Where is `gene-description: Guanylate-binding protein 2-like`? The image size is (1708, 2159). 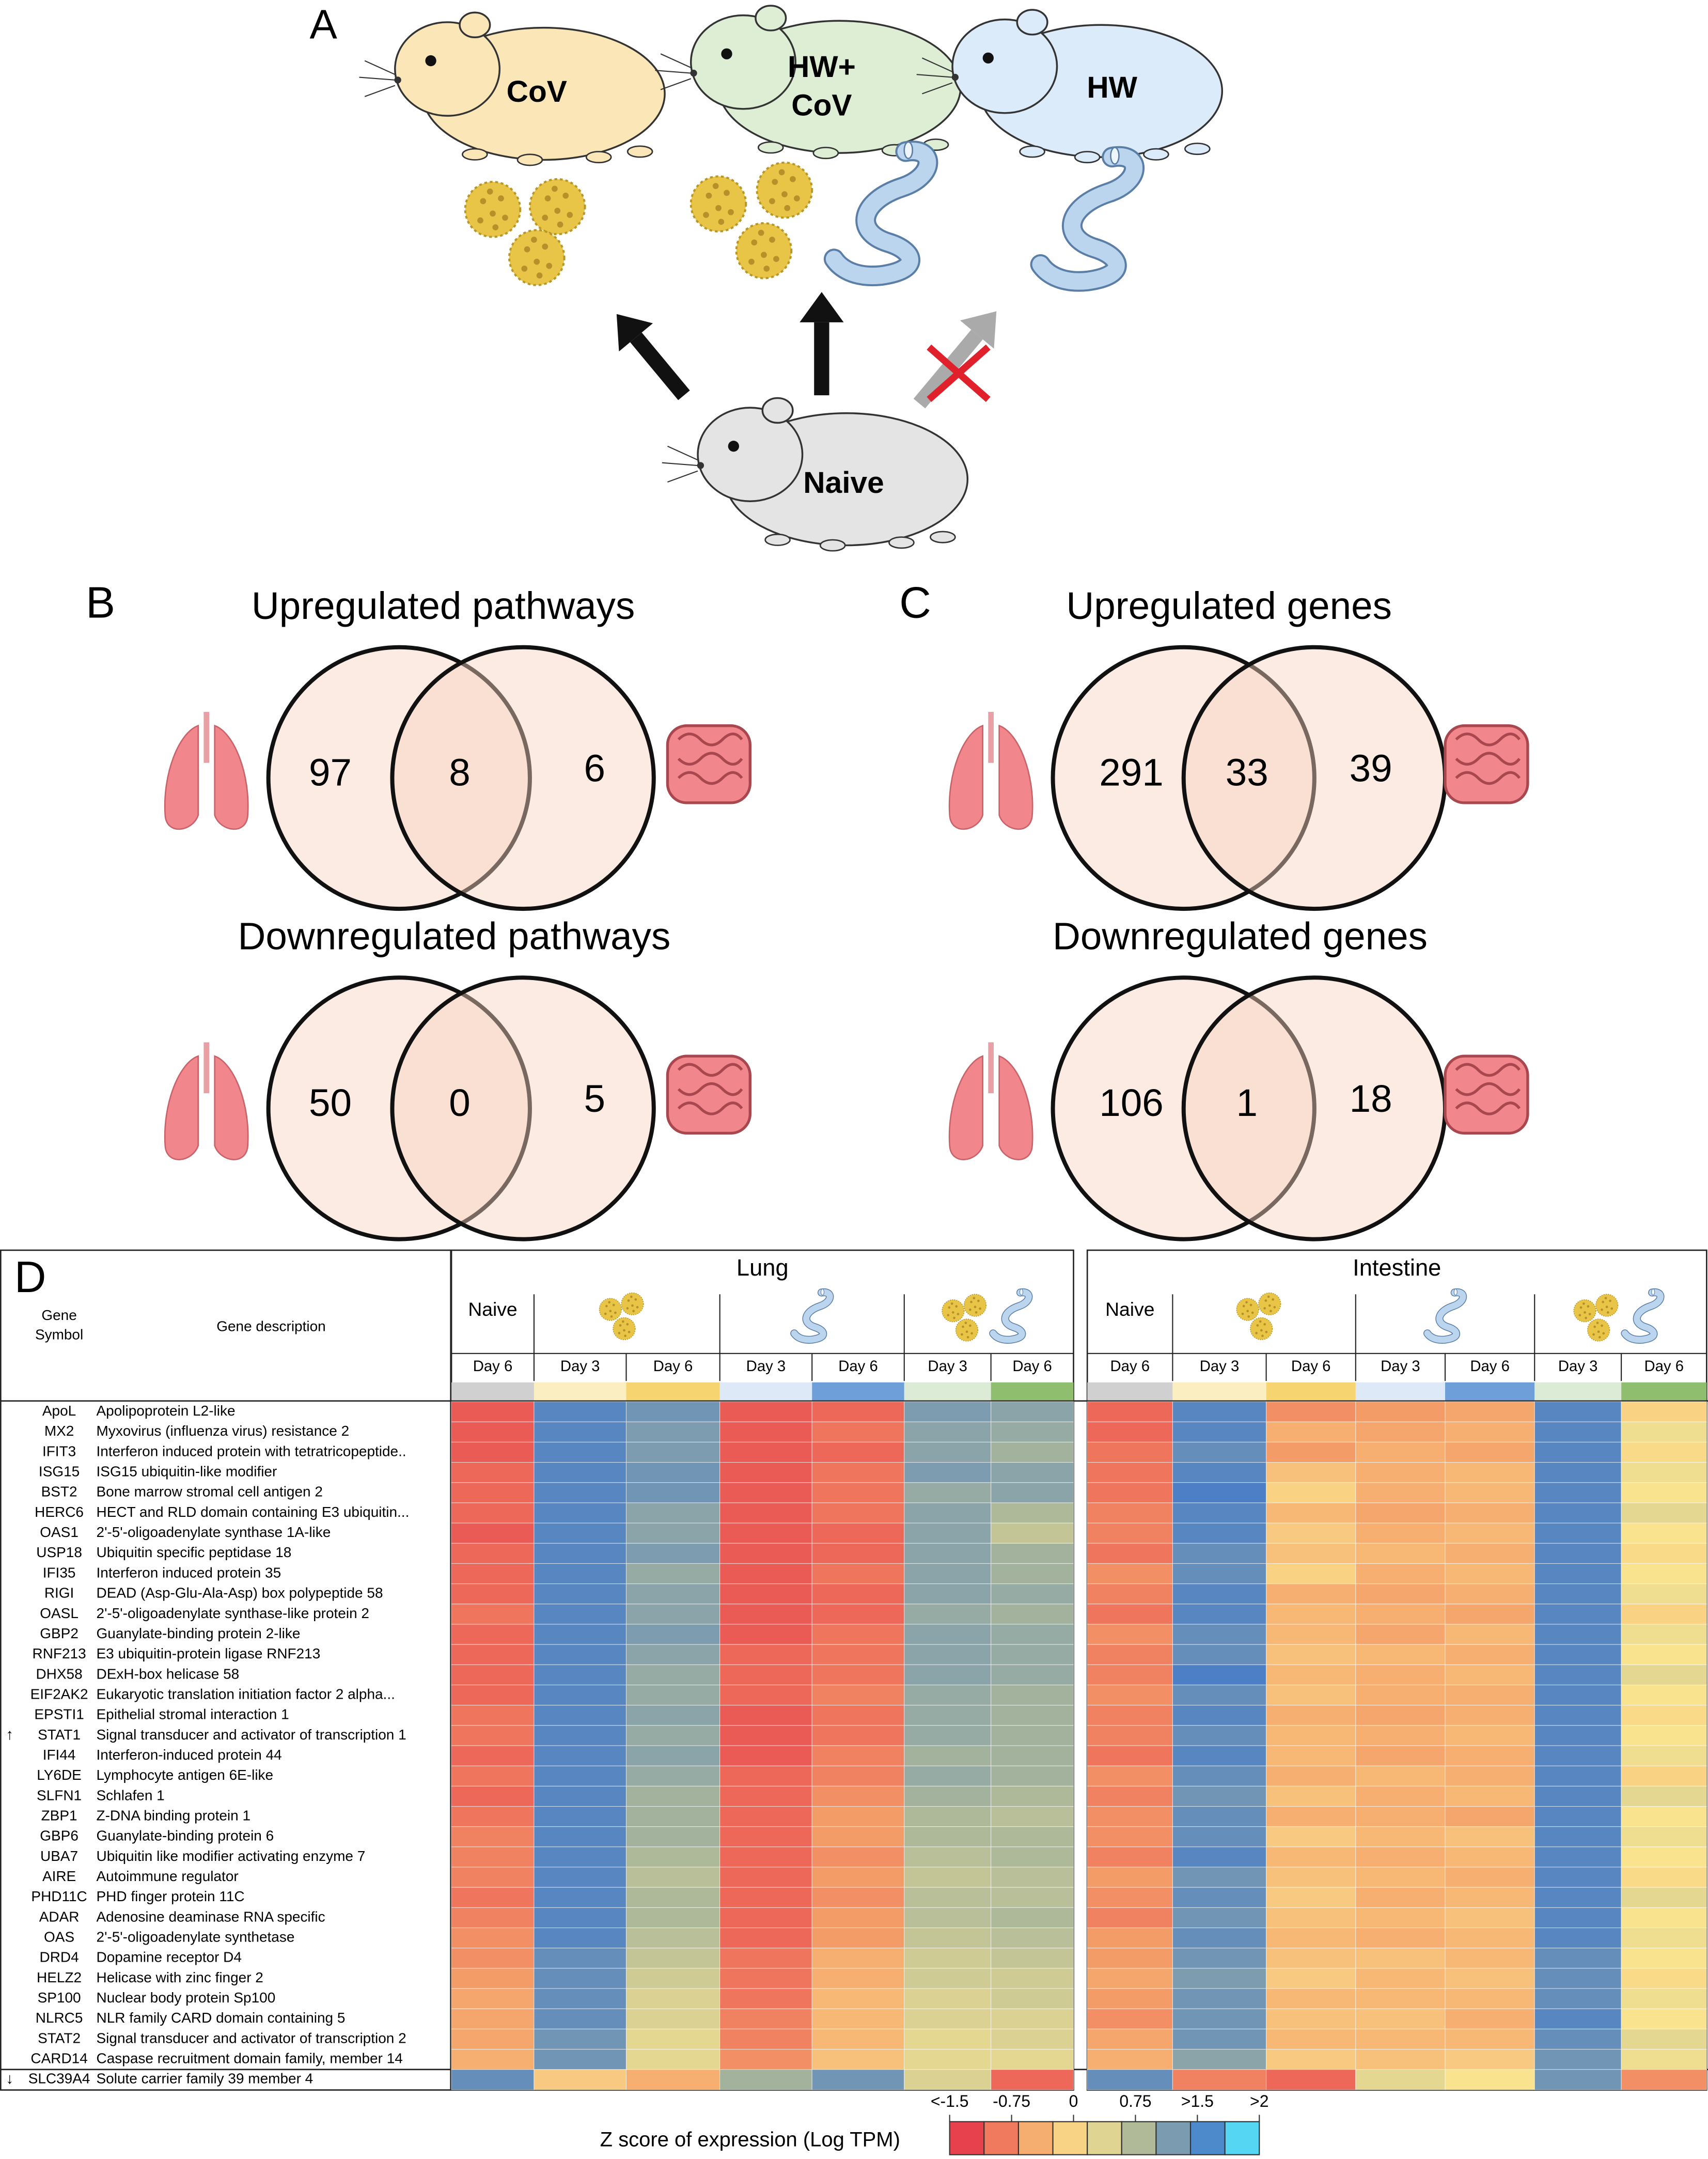
gene-description: Guanylate-binding protein 2-like is located at coordinates (199, 1633).